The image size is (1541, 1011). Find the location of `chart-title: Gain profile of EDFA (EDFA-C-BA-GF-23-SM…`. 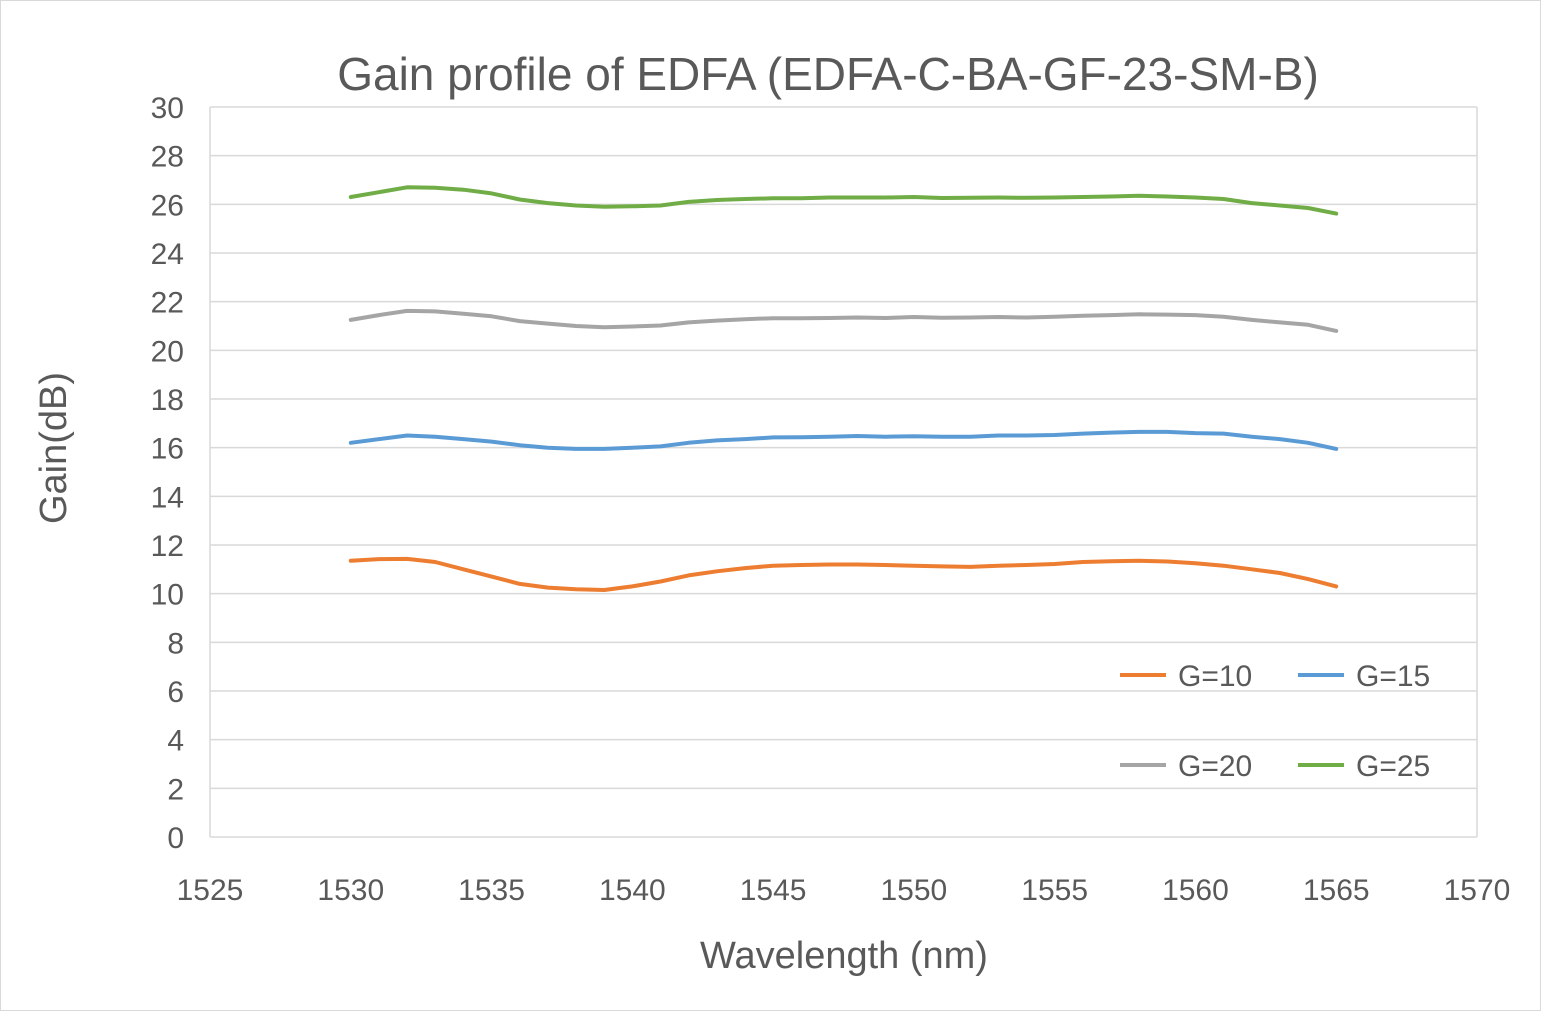

chart-title: Gain profile of EDFA (EDFA-C-BA-GF-23-SM… is located at coordinates (828, 74).